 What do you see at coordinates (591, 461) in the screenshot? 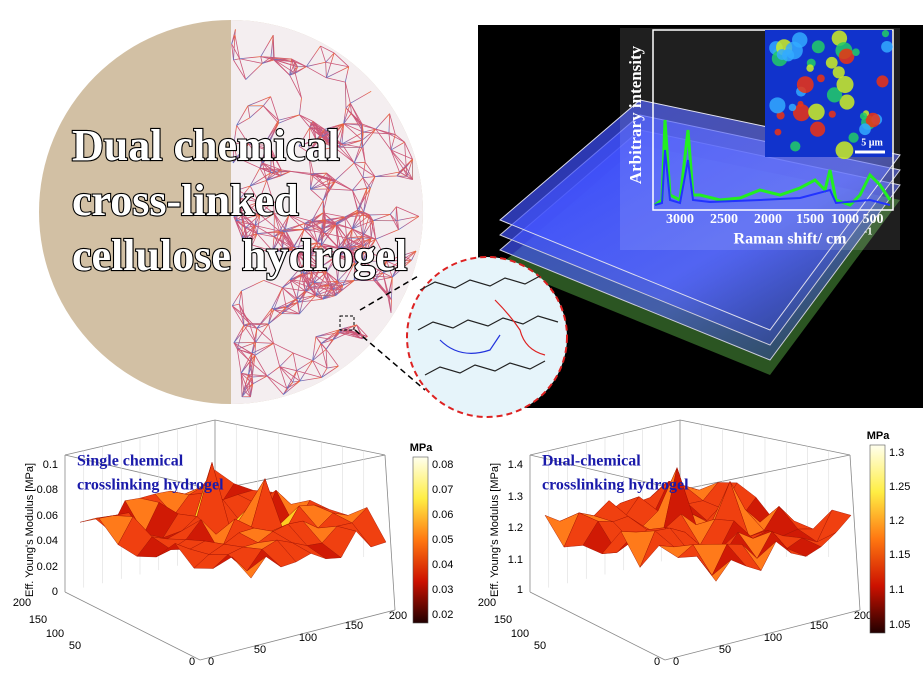
I see `panel-label: Dual-chemical` at bounding box center [591, 461].